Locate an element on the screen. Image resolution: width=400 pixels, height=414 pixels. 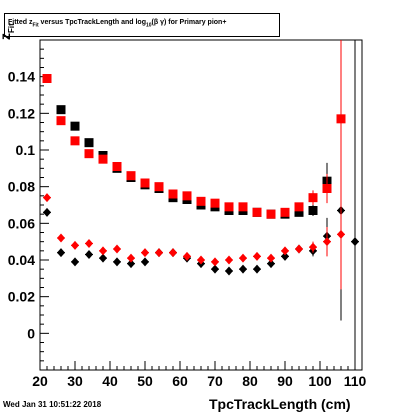
y-axis-title: zFit is located at coordinates (8, 31).